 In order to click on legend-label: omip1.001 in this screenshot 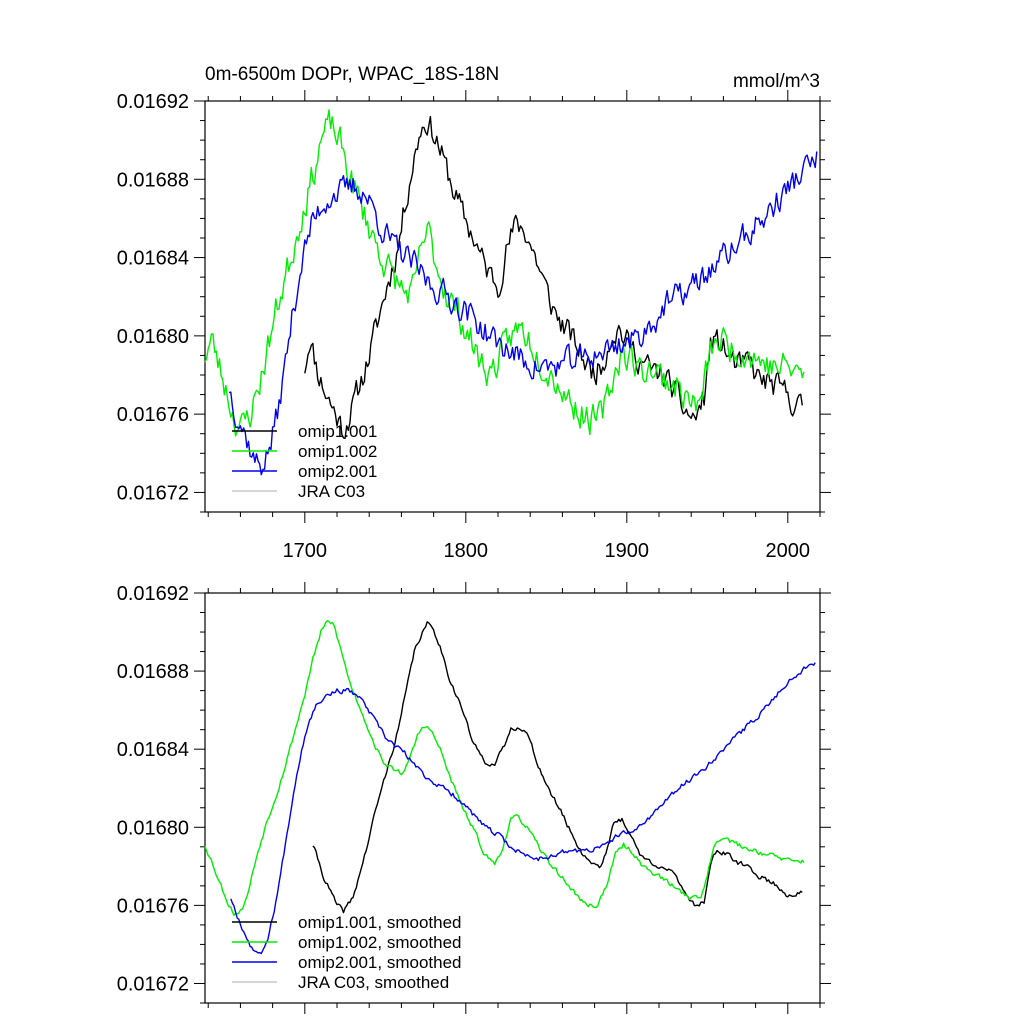, I will do `click(337, 431)`.